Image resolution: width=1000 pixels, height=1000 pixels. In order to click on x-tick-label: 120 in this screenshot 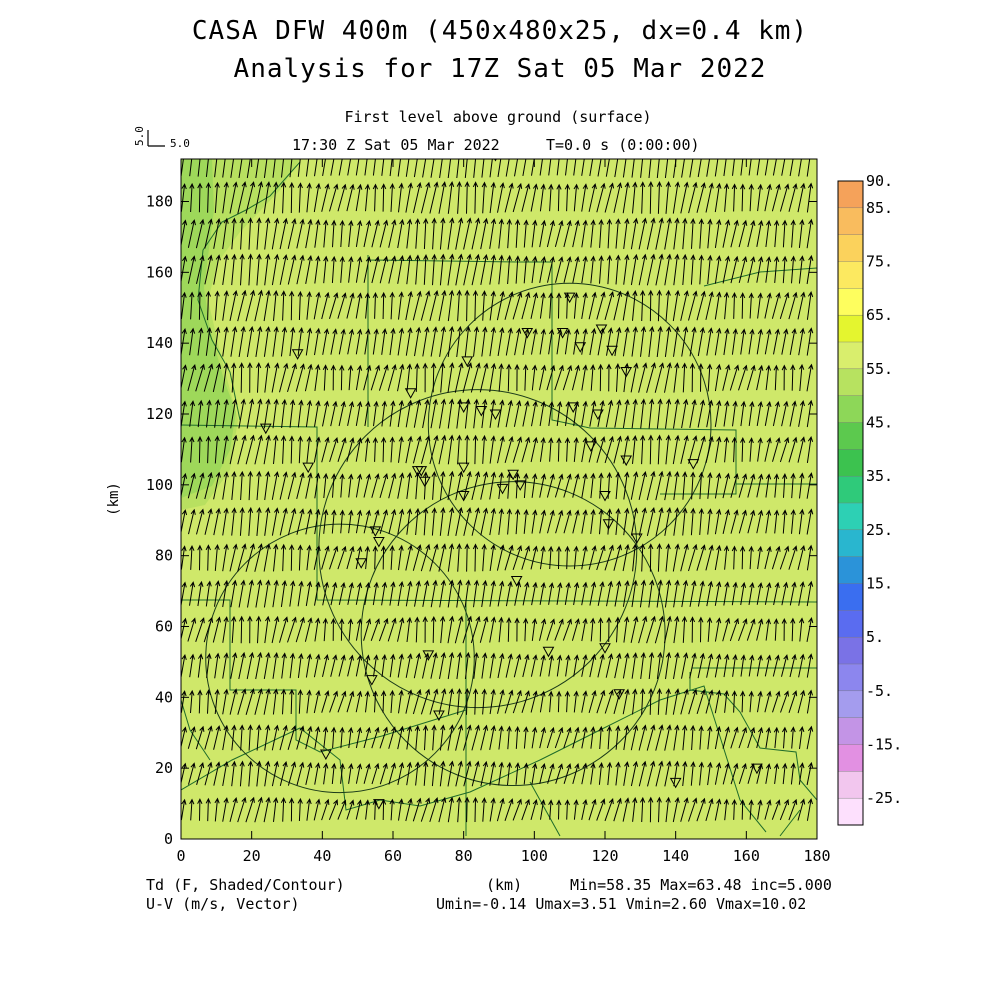, I will do `click(604, 856)`.